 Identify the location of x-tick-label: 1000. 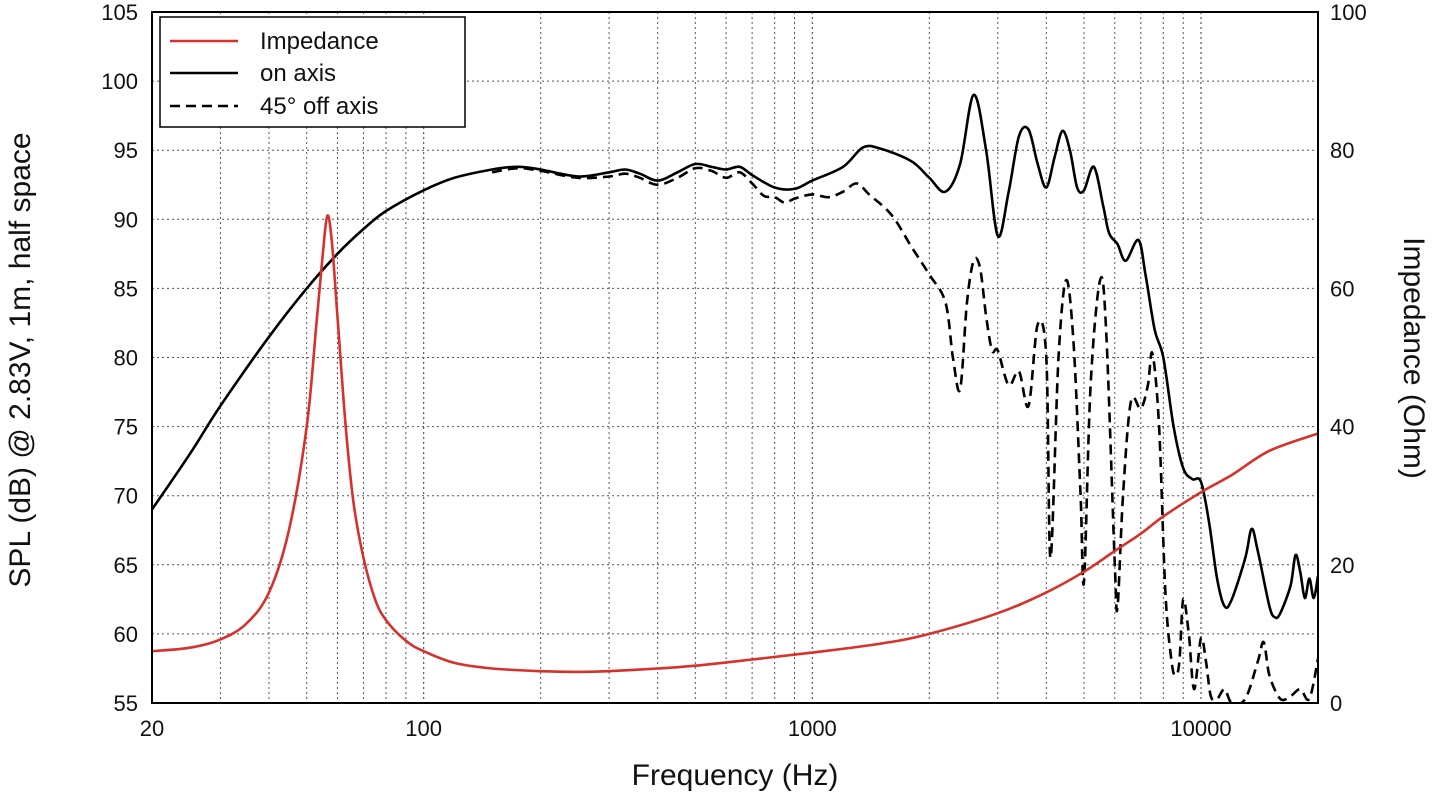
(812, 728).